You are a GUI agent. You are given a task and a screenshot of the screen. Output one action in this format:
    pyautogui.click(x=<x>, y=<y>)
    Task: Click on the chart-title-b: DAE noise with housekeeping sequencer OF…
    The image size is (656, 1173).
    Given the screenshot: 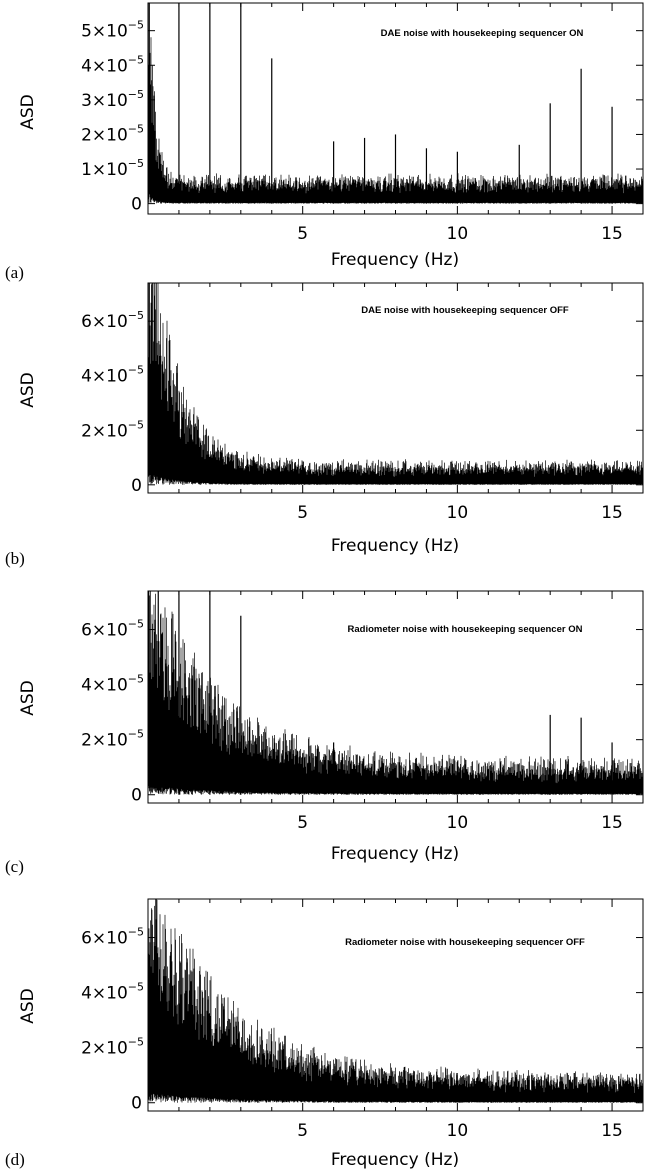 What is the action you would take?
    pyautogui.click(x=465, y=310)
    